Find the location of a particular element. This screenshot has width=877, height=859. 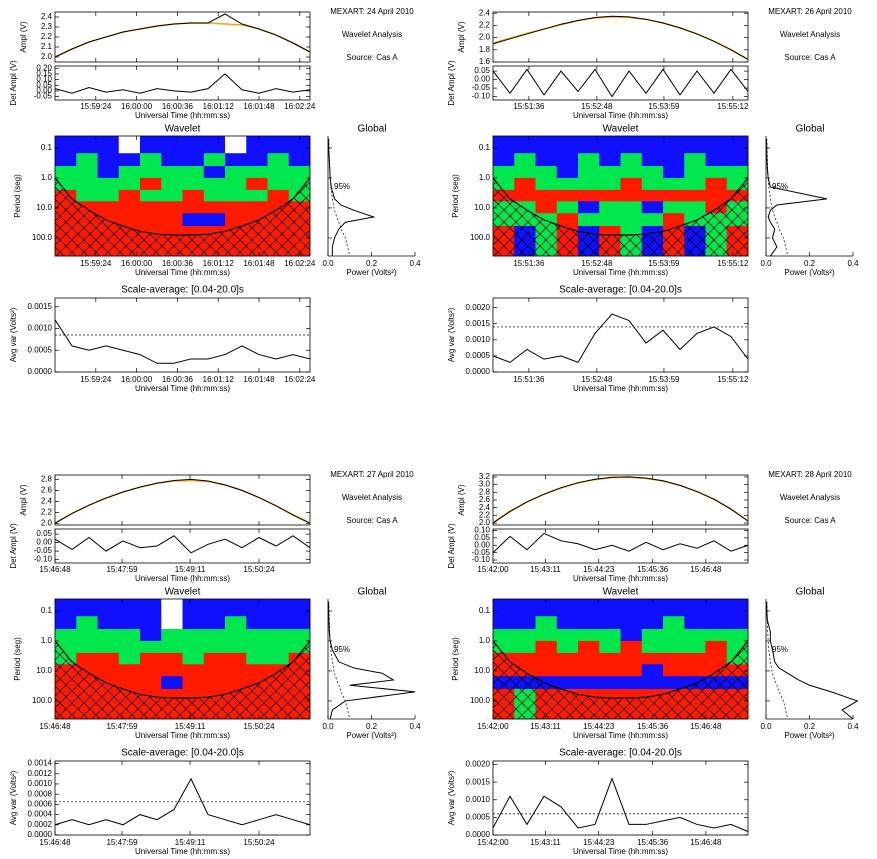

y-tick-label: 0.0008 is located at coordinates (40, 793).